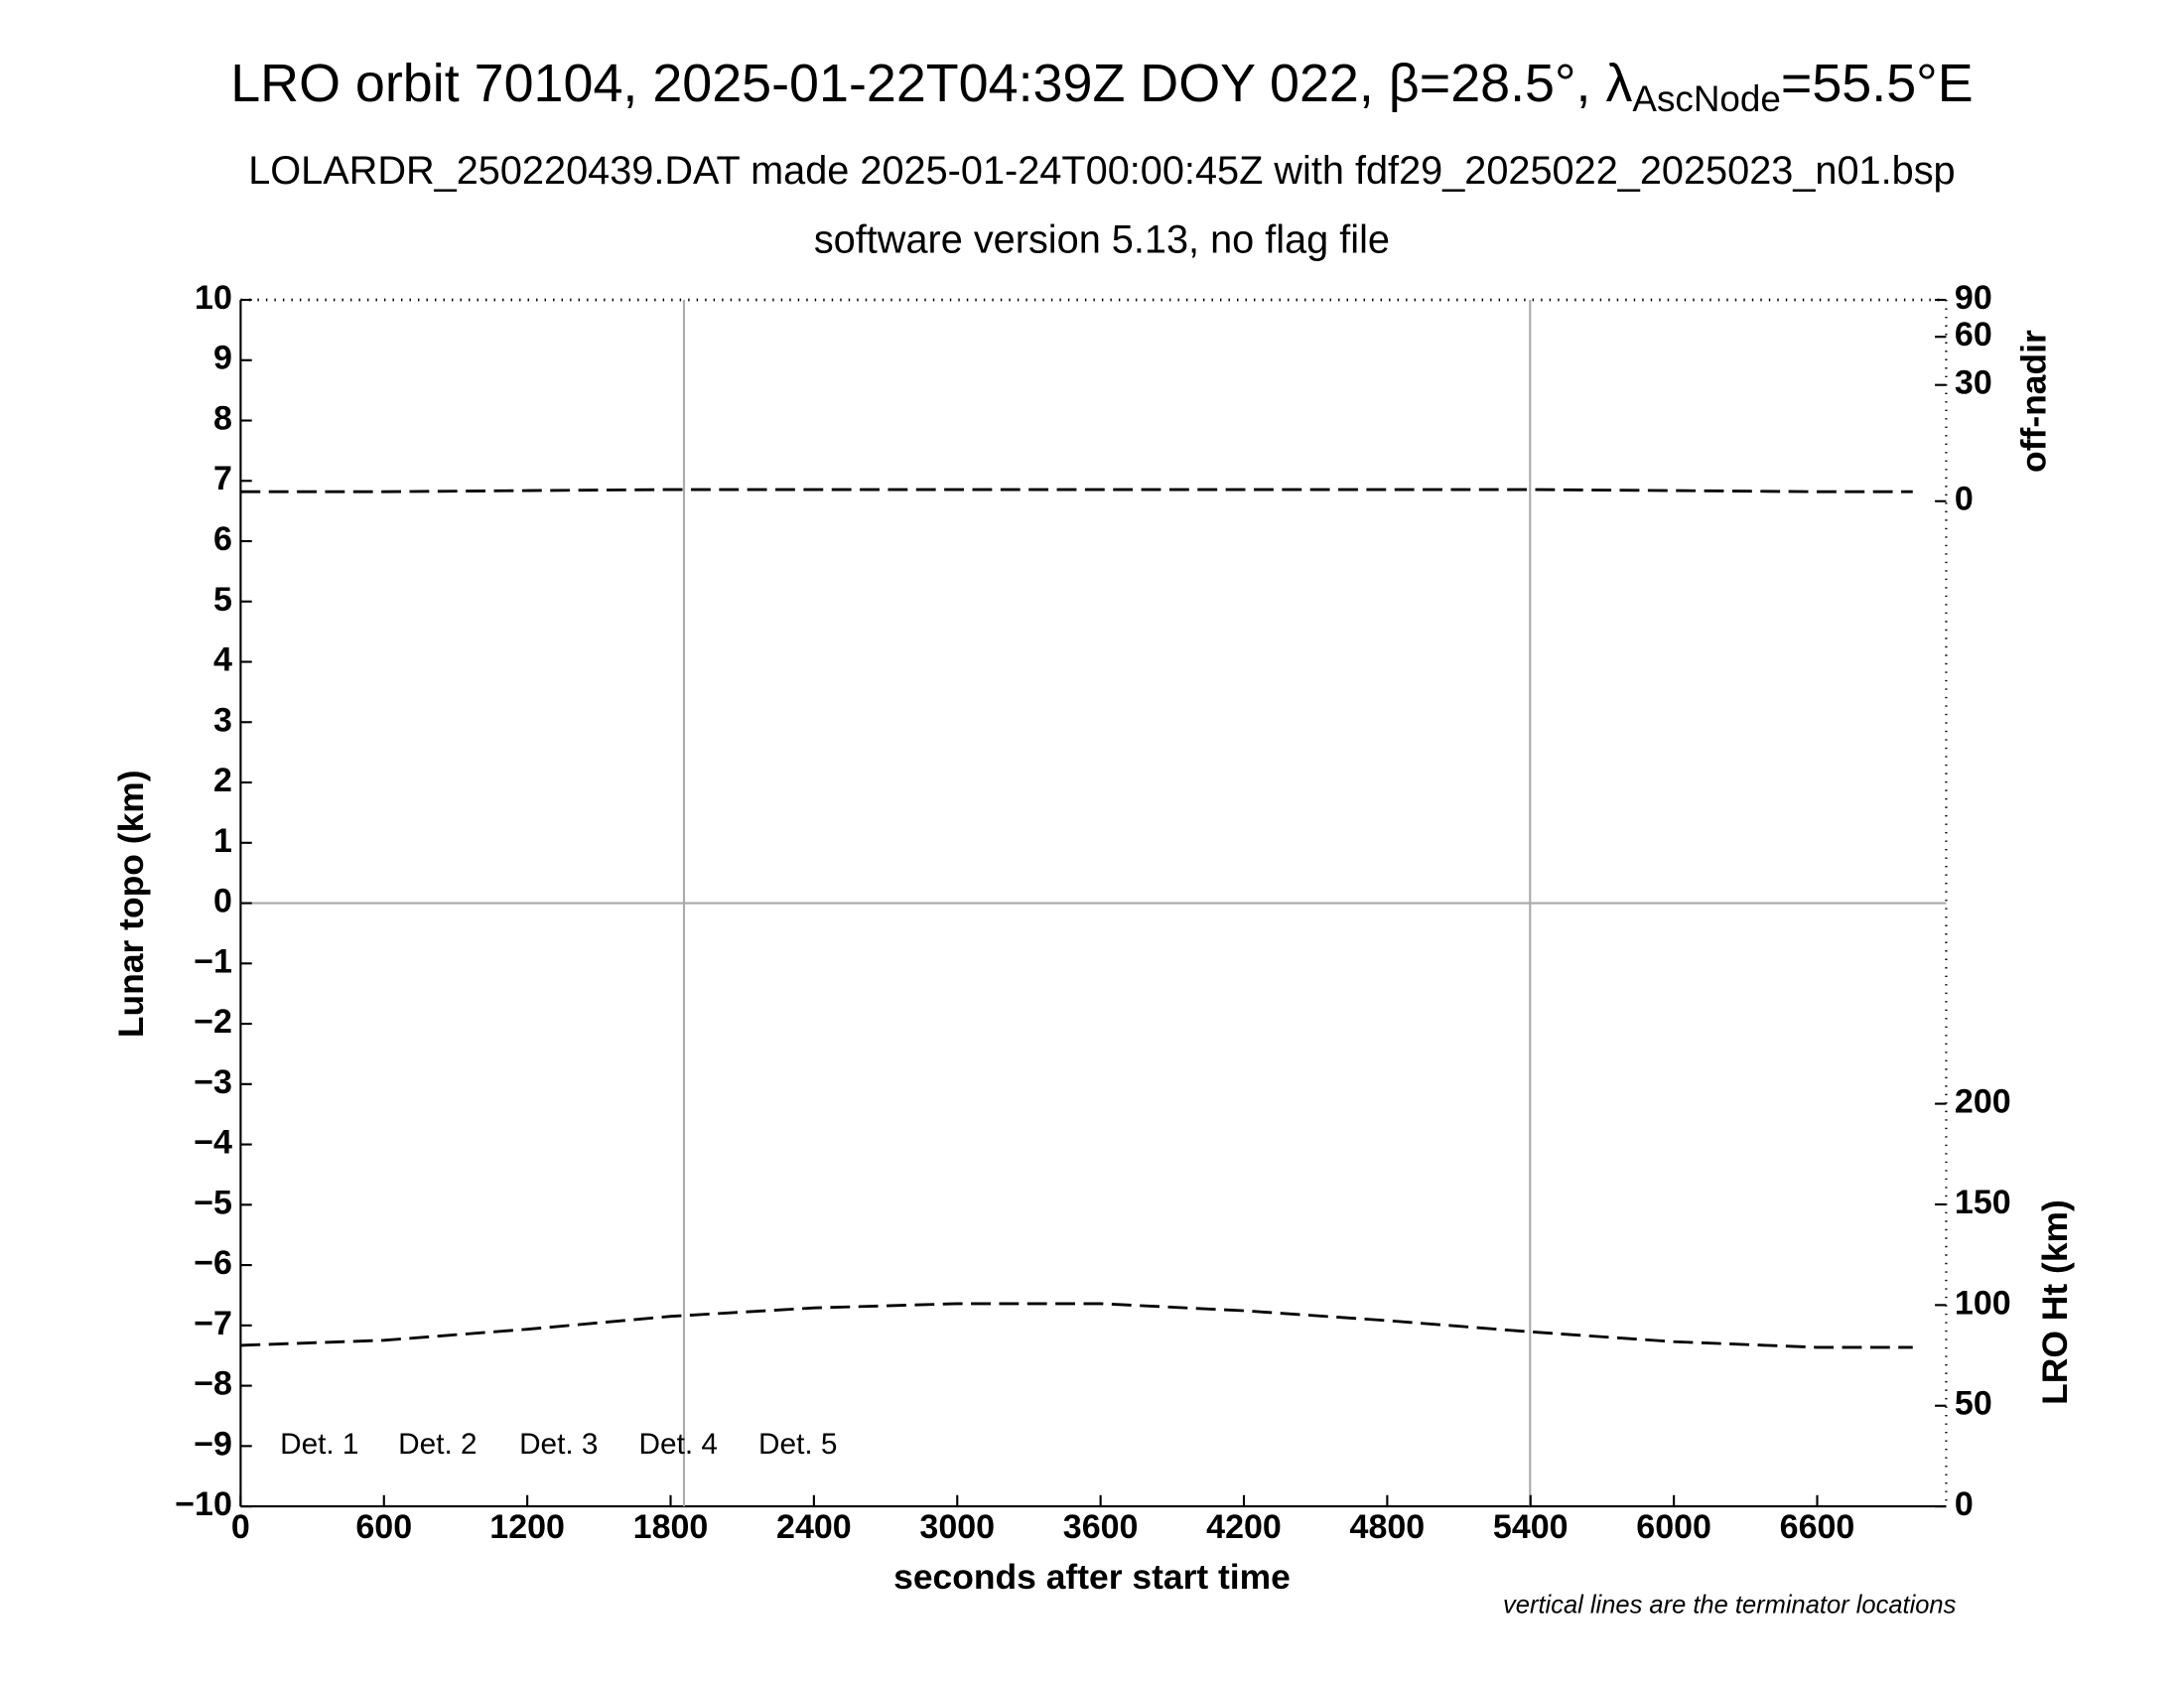  I want to click on x-tick-label: 0, so click(240, 1527).